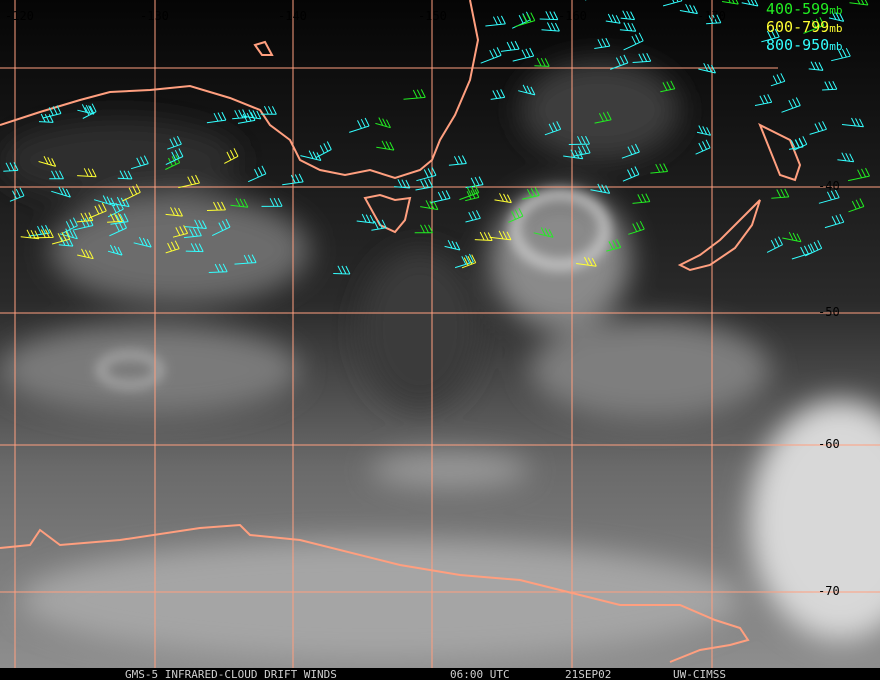 This screenshot has width=880, height=680. Describe the element at coordinates (588, 674) in the screenshot. I see `footer-date: 21SEP02` at that location.